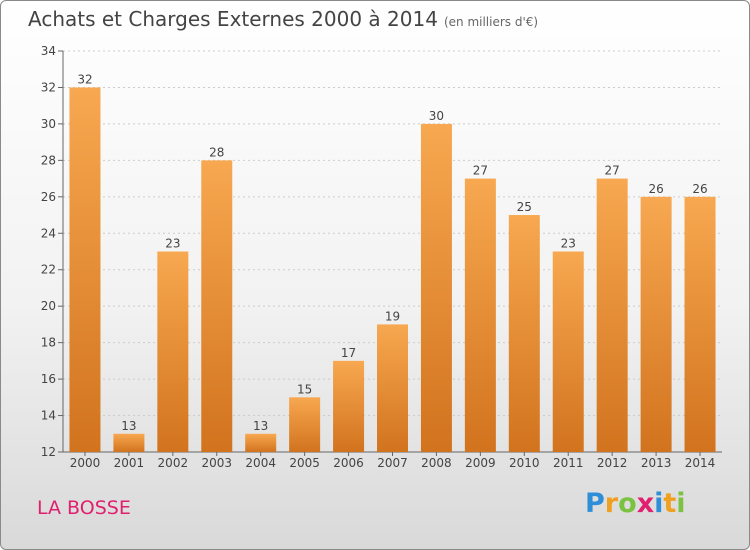  What do you see at coordinates (48, 87) in the screenshot?
I see `y-tick-label: 32` at bounding box center [48, 87].